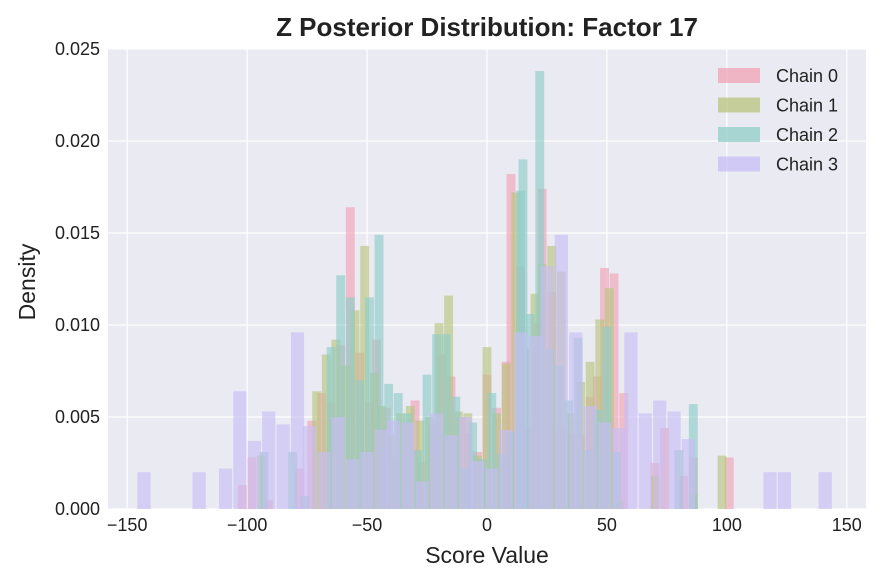 This screenshot has height=582, width=882. I want to click on x-tick-label: 50, so click(607, 525).